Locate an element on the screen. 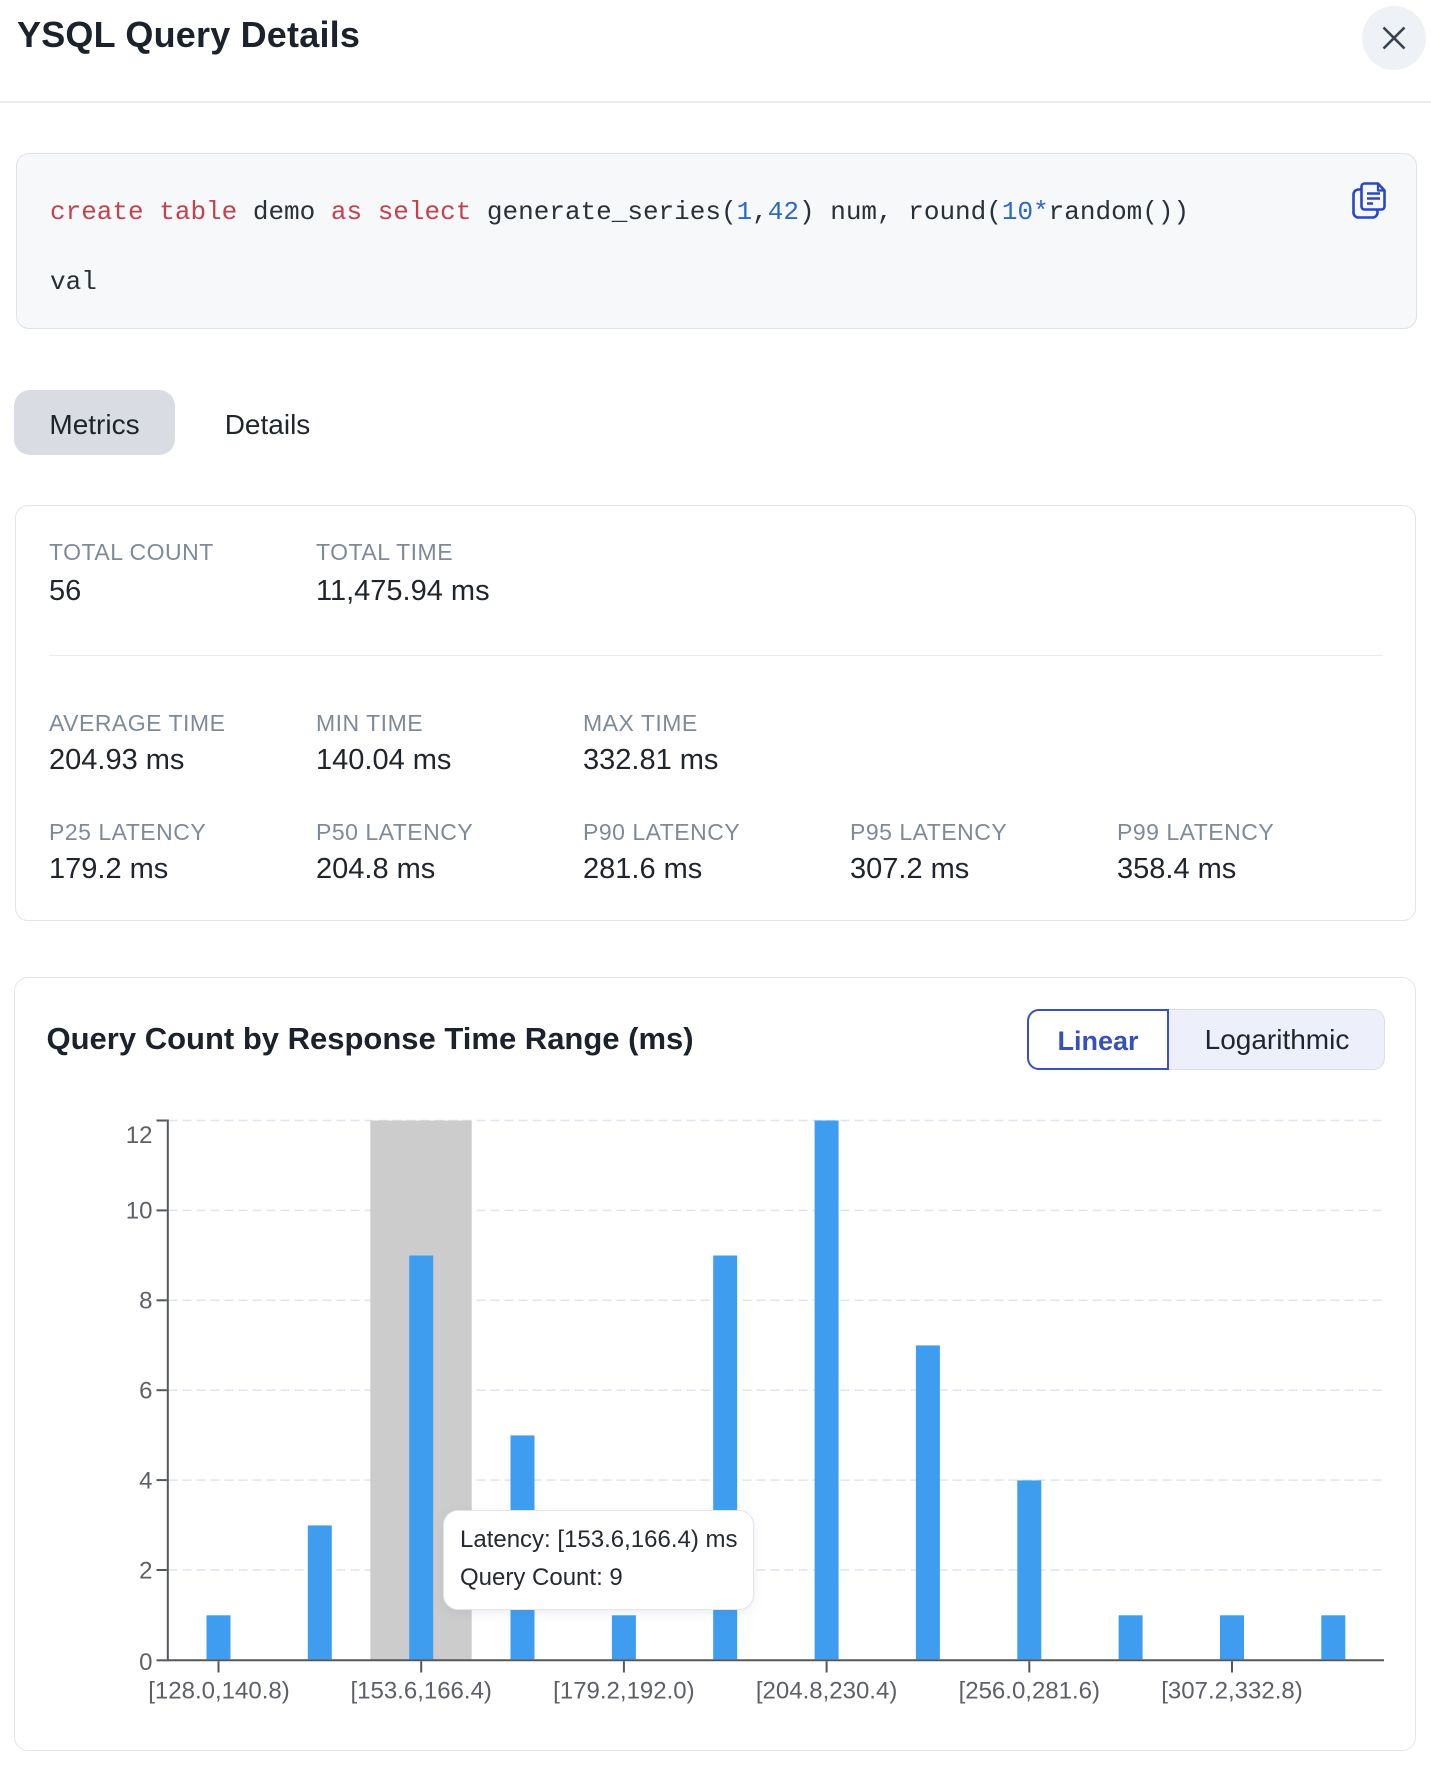  svg-text: [307.2,332.8) is located at coordinates (1231, 1691).